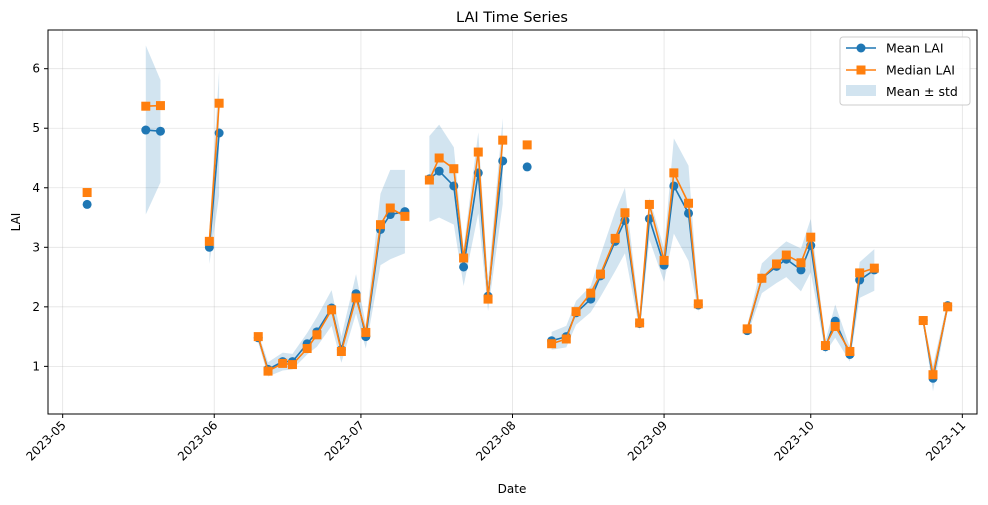  What do you see at coordinates (647, 440) in the screenshot?
I see `x-tick-label: 2023-09` at bounding box center [647, 440].